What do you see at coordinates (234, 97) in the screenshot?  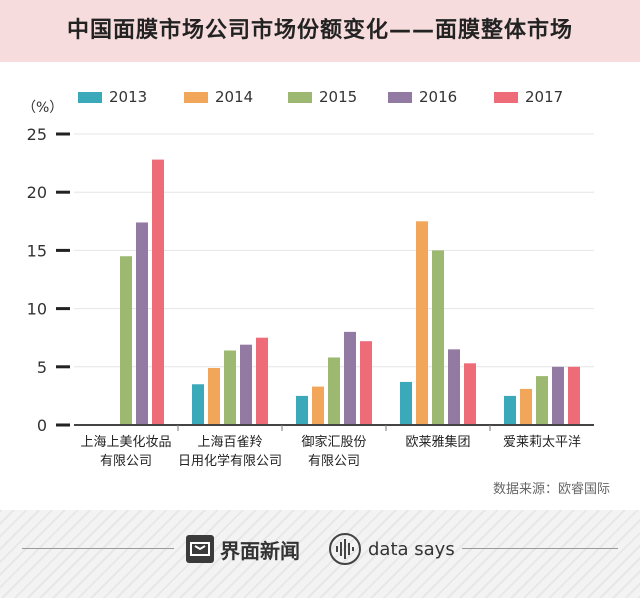 I see `legend-label-2014: 2014` at bounding box center [234, 97].